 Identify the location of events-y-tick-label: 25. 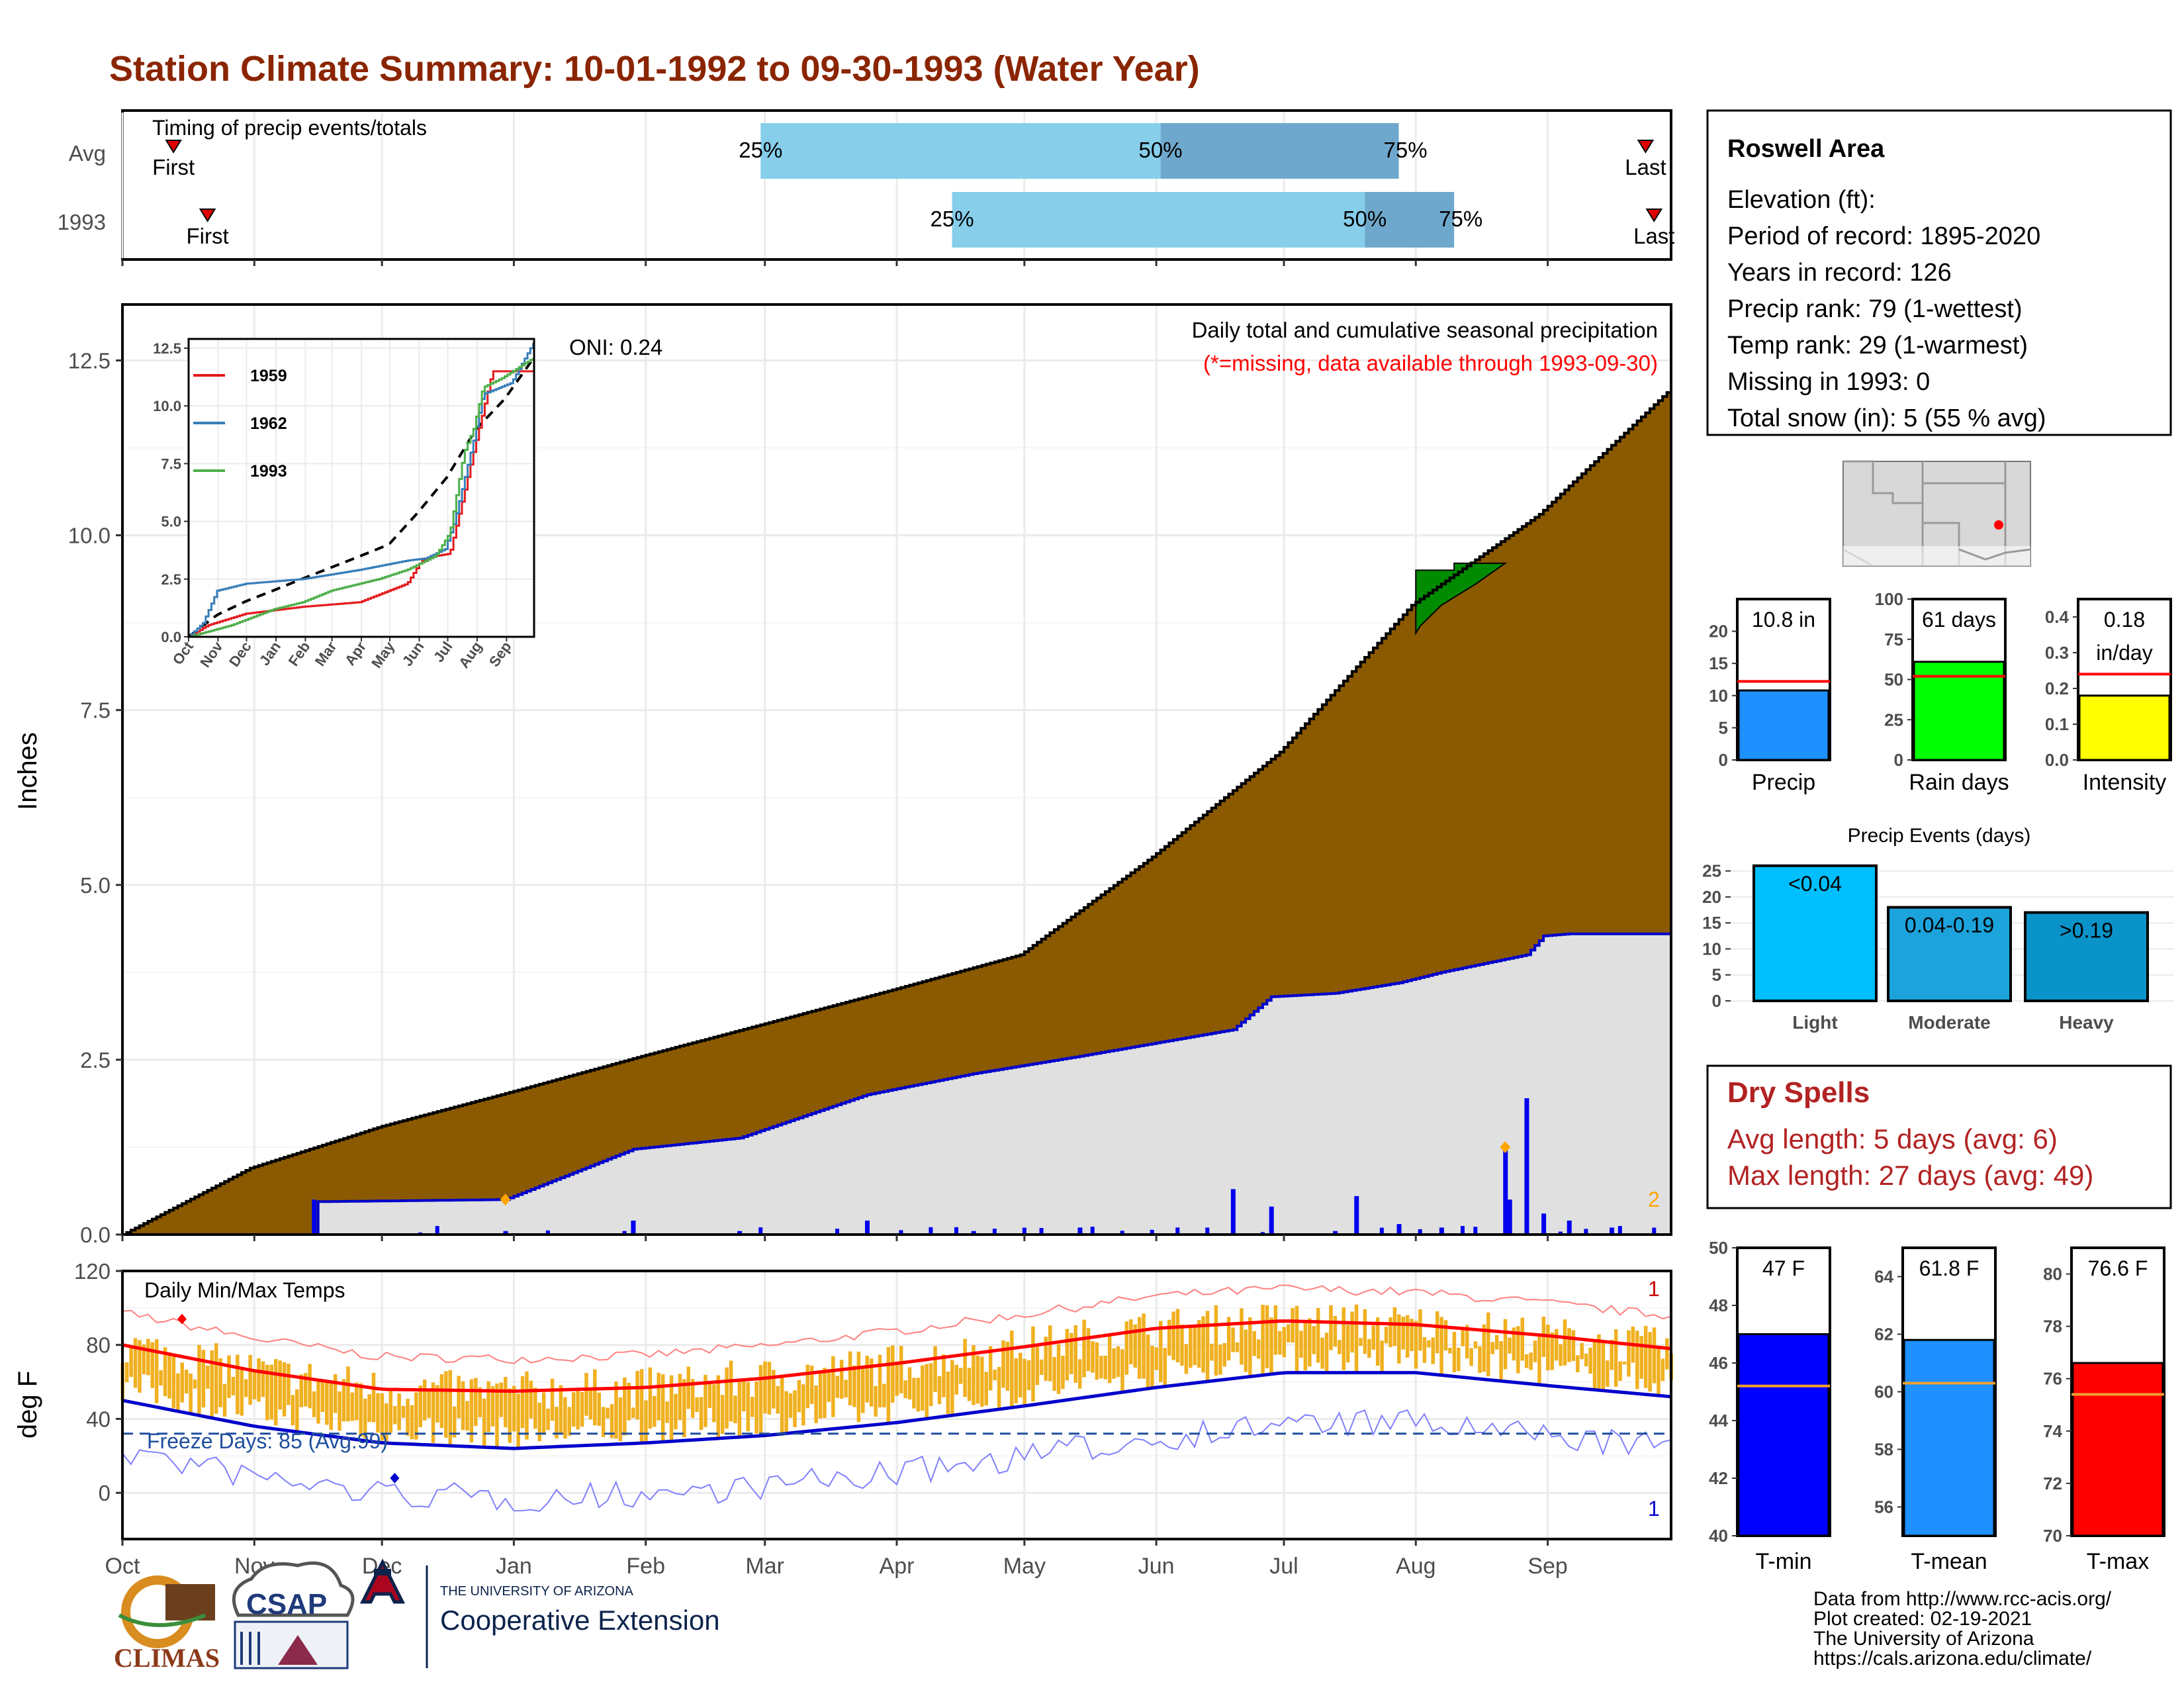
(1712, 871).